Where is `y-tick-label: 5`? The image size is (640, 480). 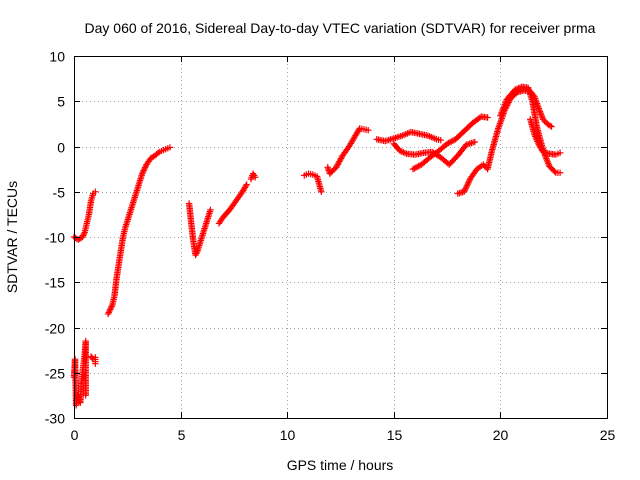
y-tick-label: 5 is located at coordinates (61, 102).